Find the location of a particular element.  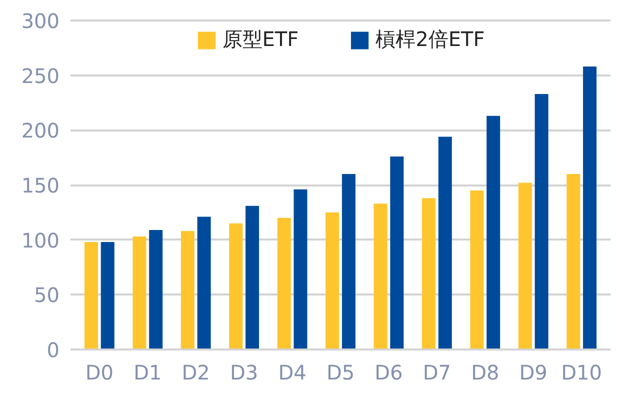

x-tick-label: D0 is located at coordinates (99, 372).